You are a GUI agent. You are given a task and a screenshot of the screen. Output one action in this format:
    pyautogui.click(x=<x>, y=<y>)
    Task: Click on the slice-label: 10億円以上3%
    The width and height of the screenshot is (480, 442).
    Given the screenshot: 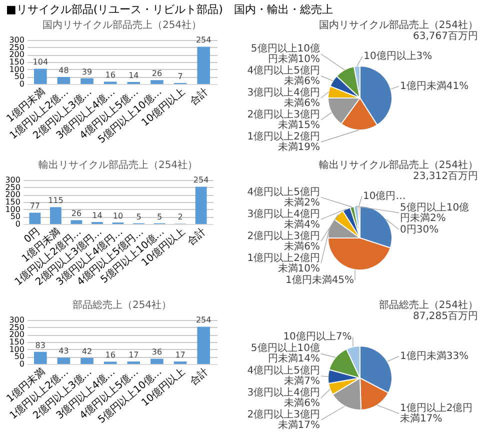 What is the action you would take?
    pyautogui.click(x=398, y=56)
    